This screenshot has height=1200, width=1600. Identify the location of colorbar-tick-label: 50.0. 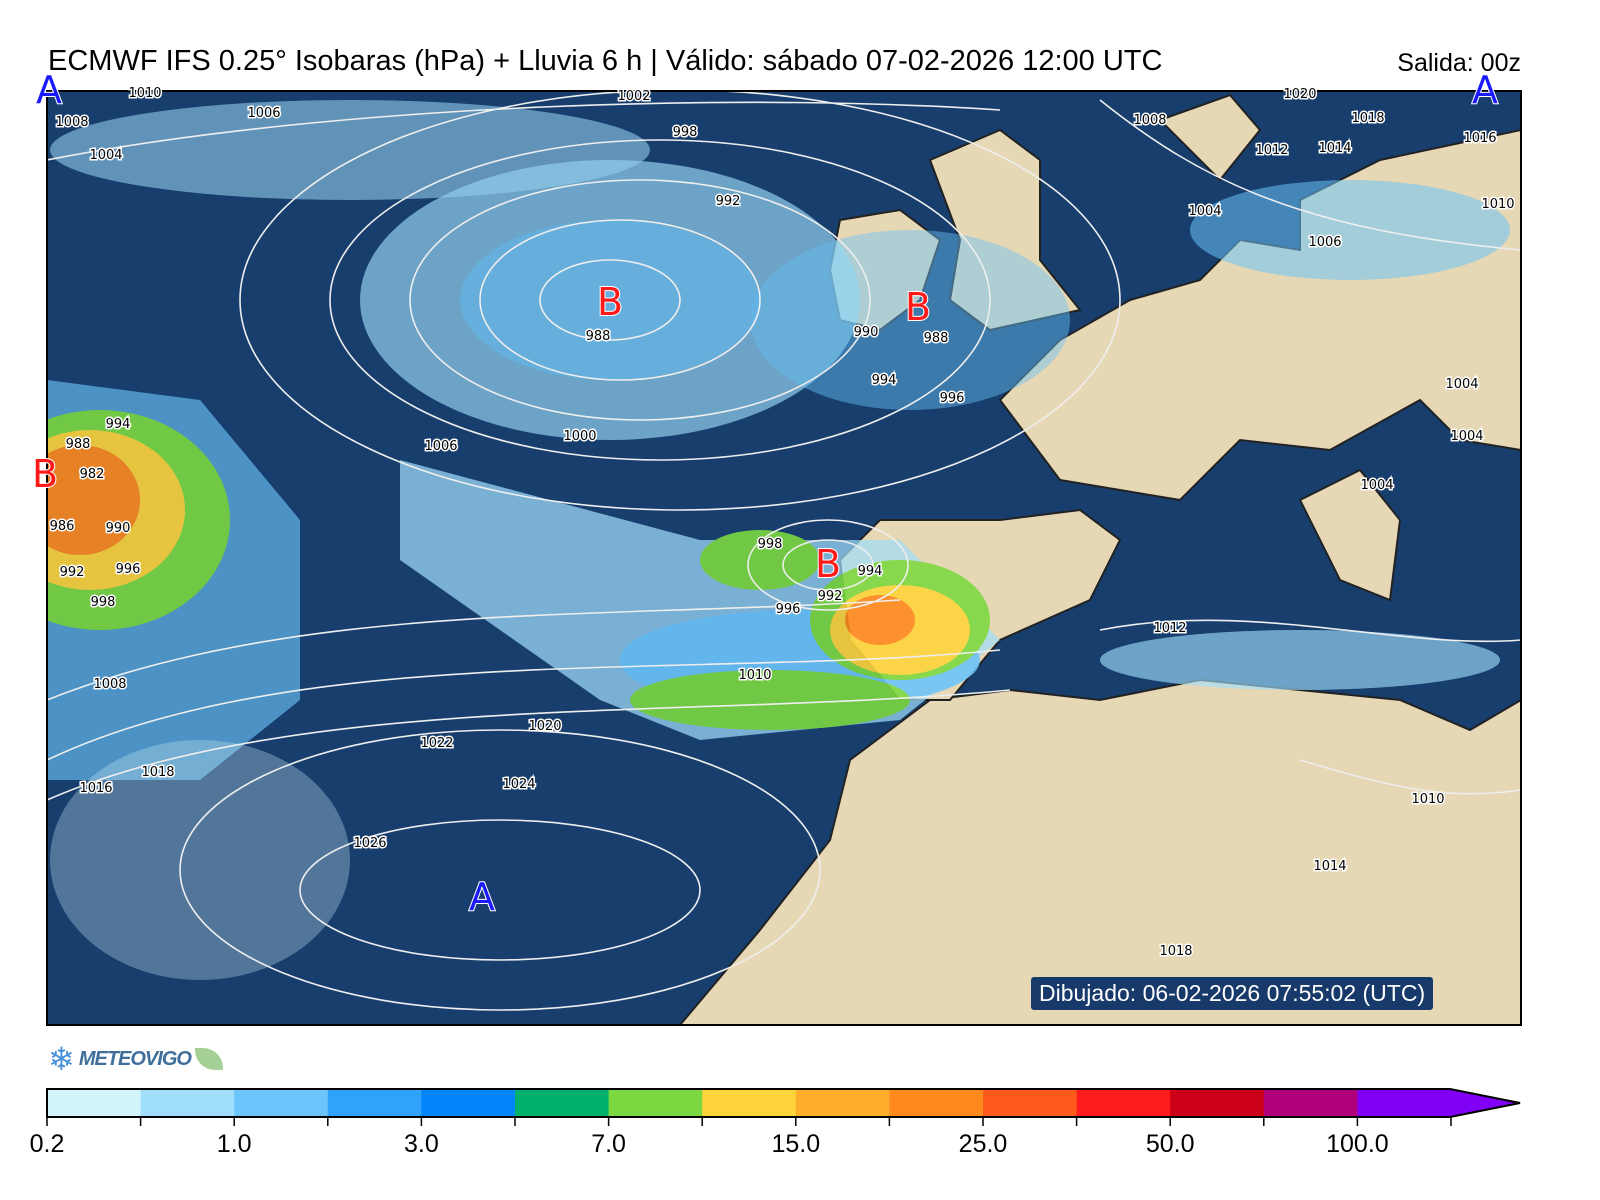
(1170, 1144).